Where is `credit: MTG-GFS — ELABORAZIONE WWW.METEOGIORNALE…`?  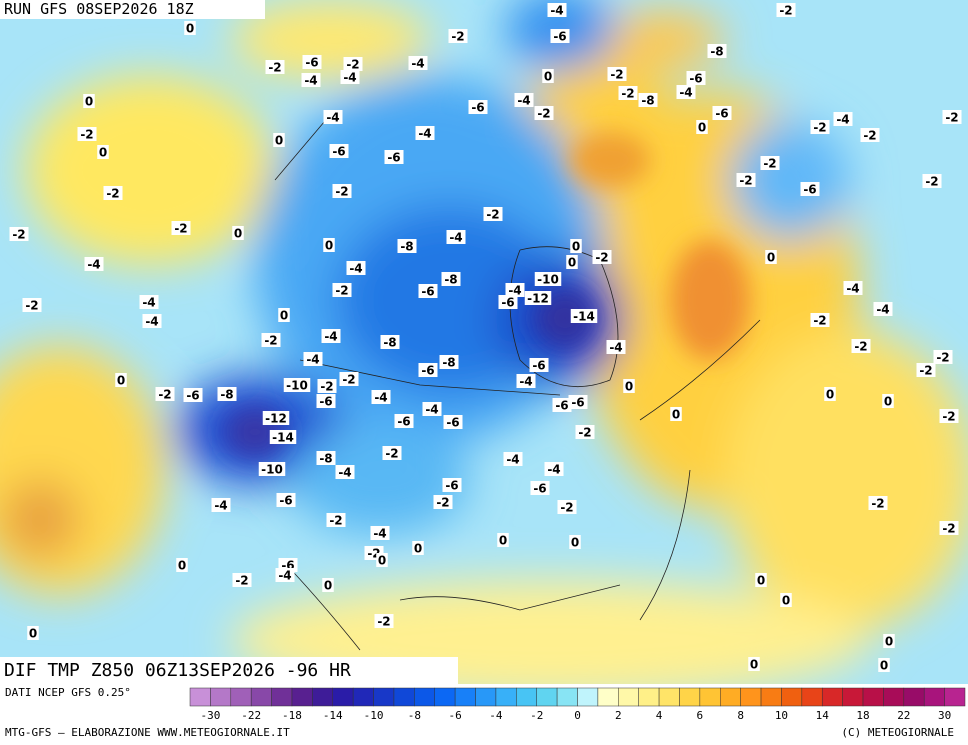 credit: MTG-GFS — ELABORAZIONE WWW.METEOGIORNALE… is located at coordinates (147, 732).